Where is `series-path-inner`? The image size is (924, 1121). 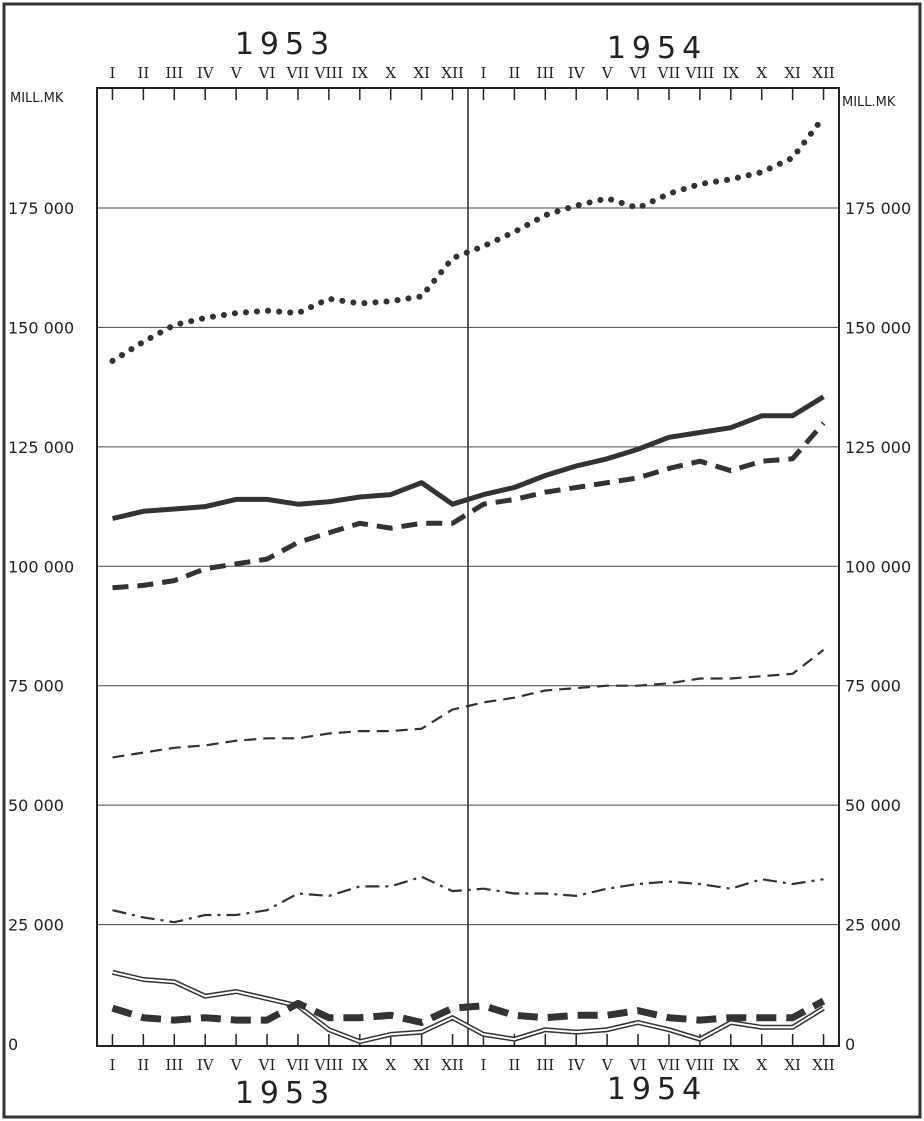
series-path-inner is located at coordinates (468, 1007).